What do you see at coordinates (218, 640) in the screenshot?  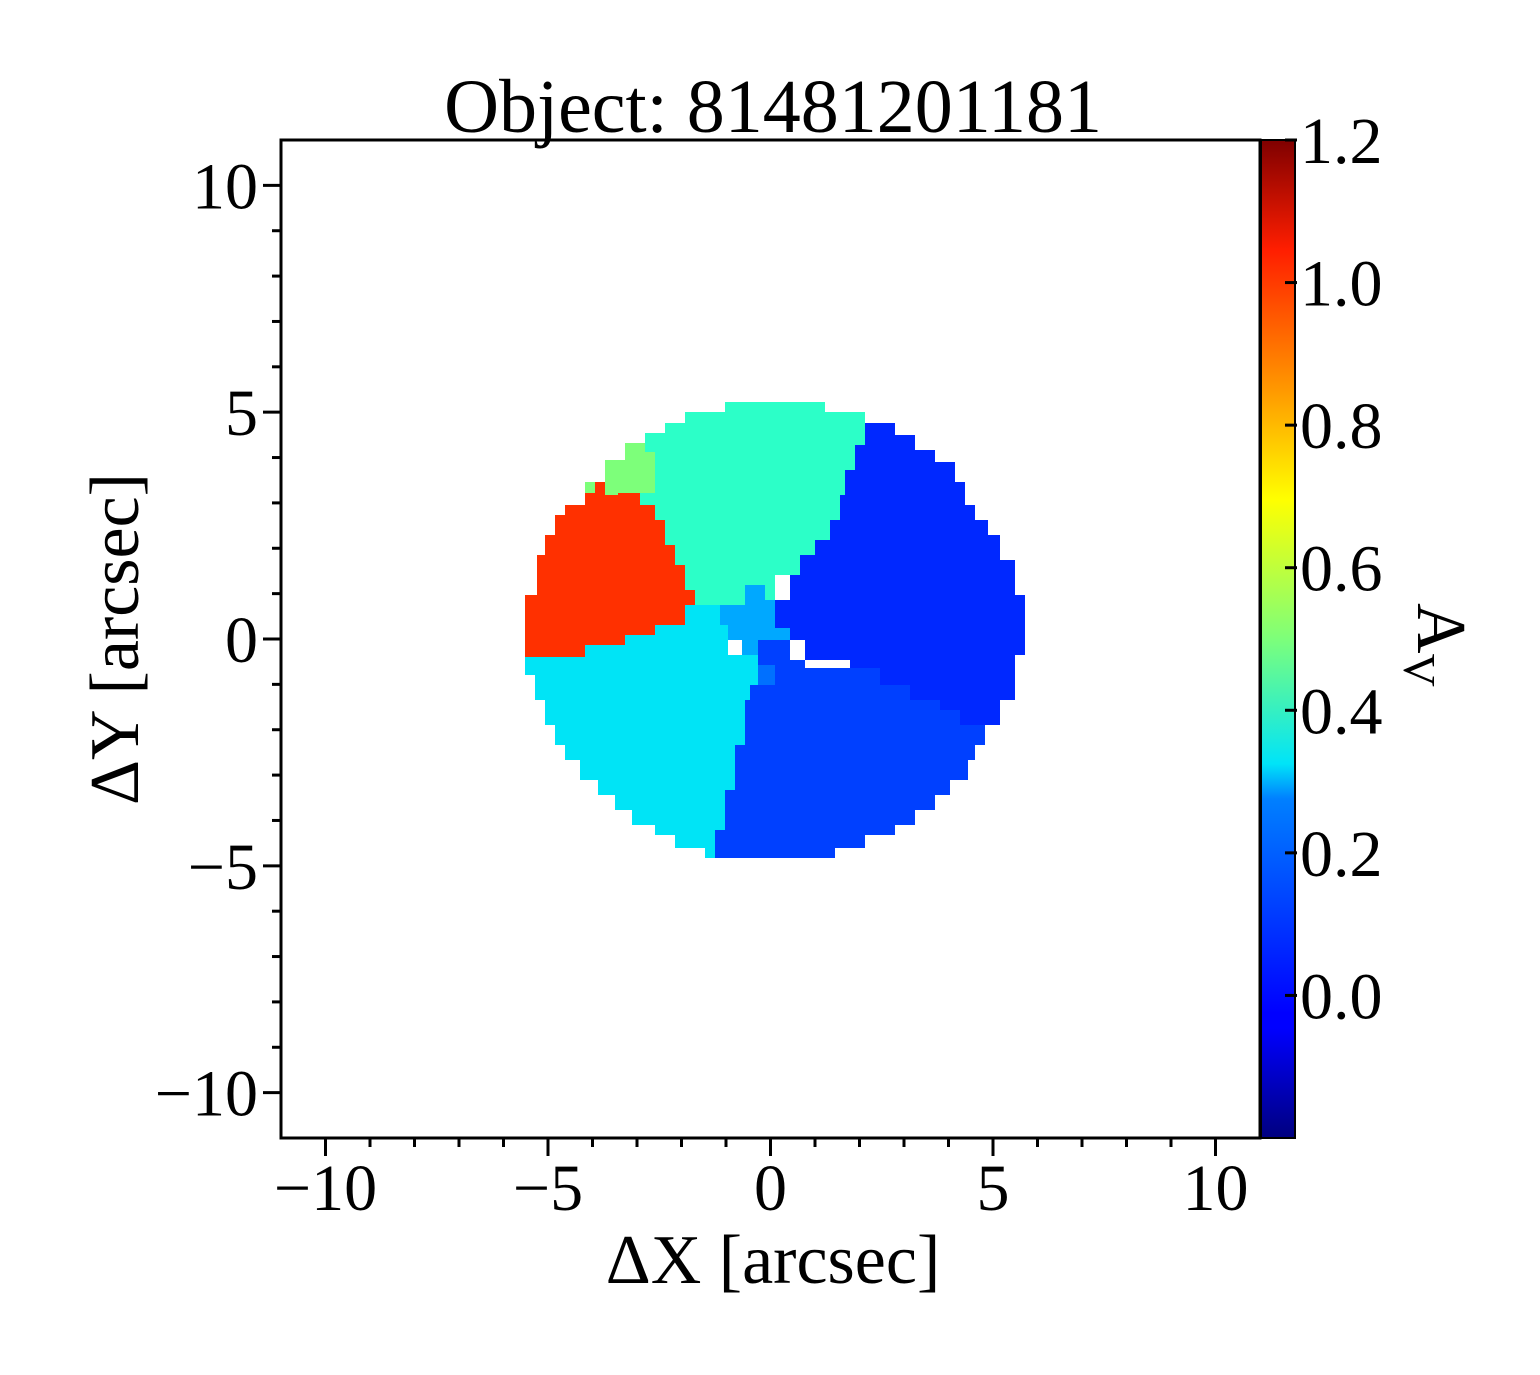 I see `y-axis: −10 −5 0 5 10` at bounding box center [218, 640].